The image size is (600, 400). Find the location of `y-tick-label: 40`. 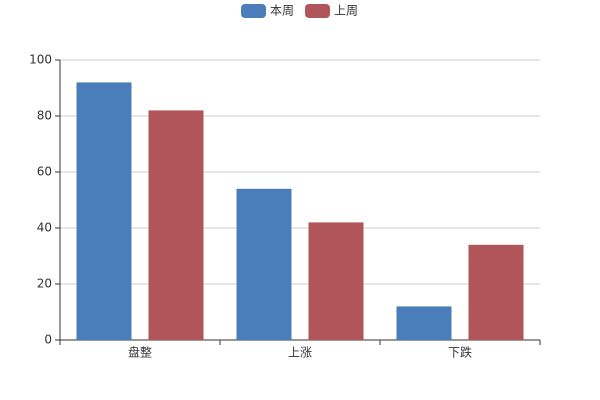

y-tick-label: 40 is located at coordinates (44, 228).